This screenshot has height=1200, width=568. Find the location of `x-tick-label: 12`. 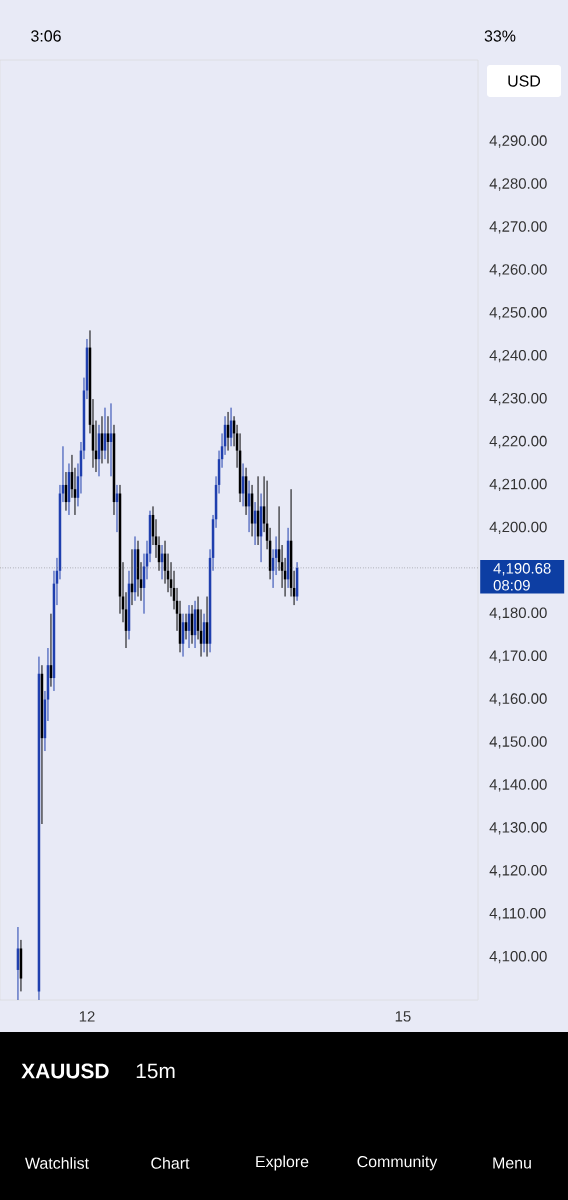

x-tick-label: 12 is located at coordinates (87, 1016).